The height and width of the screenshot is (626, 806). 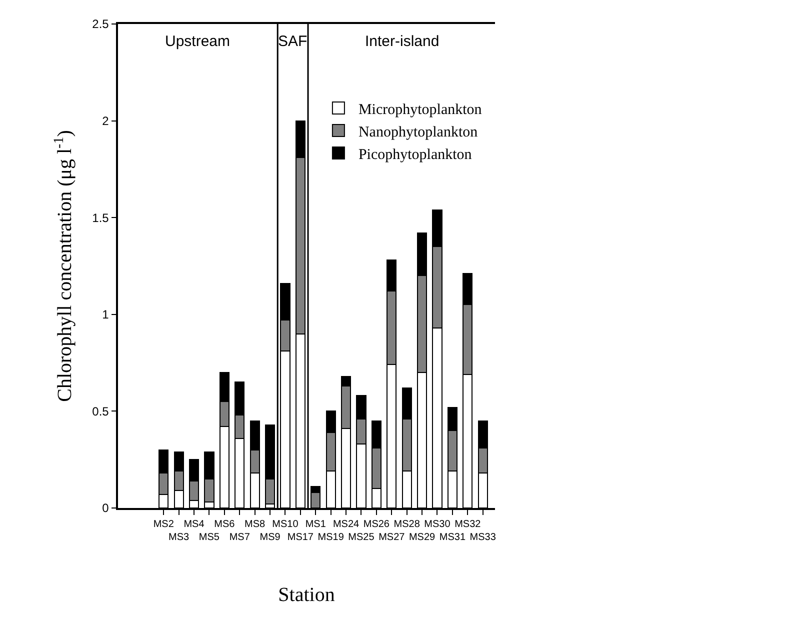 What do you see at coordinates (106, 315) in the screenshot?
I see `y-tick-label: 1` at bounding box center [106, 315].